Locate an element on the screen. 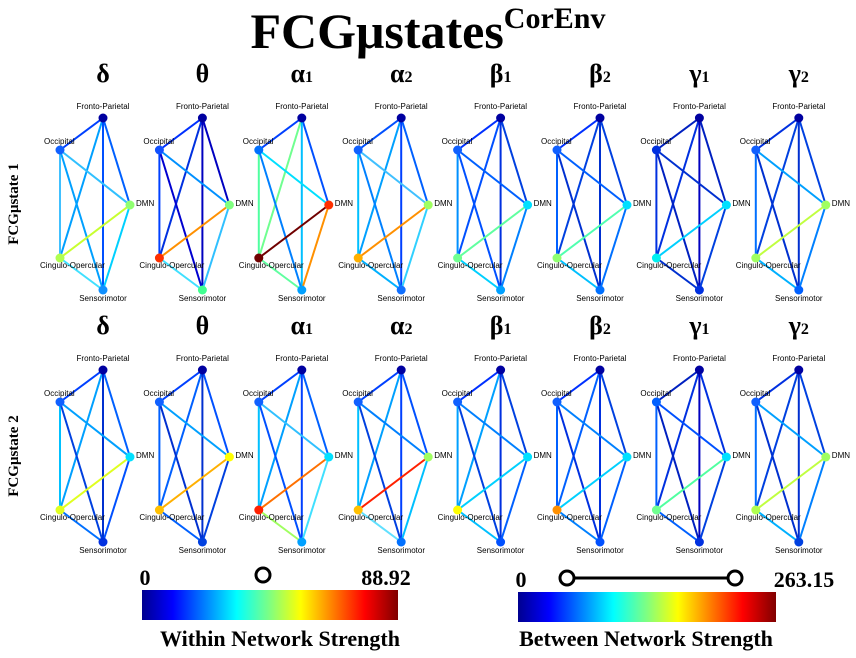 The image size is (856, 658). band-label: α2 is located at coordinates (401, 73).